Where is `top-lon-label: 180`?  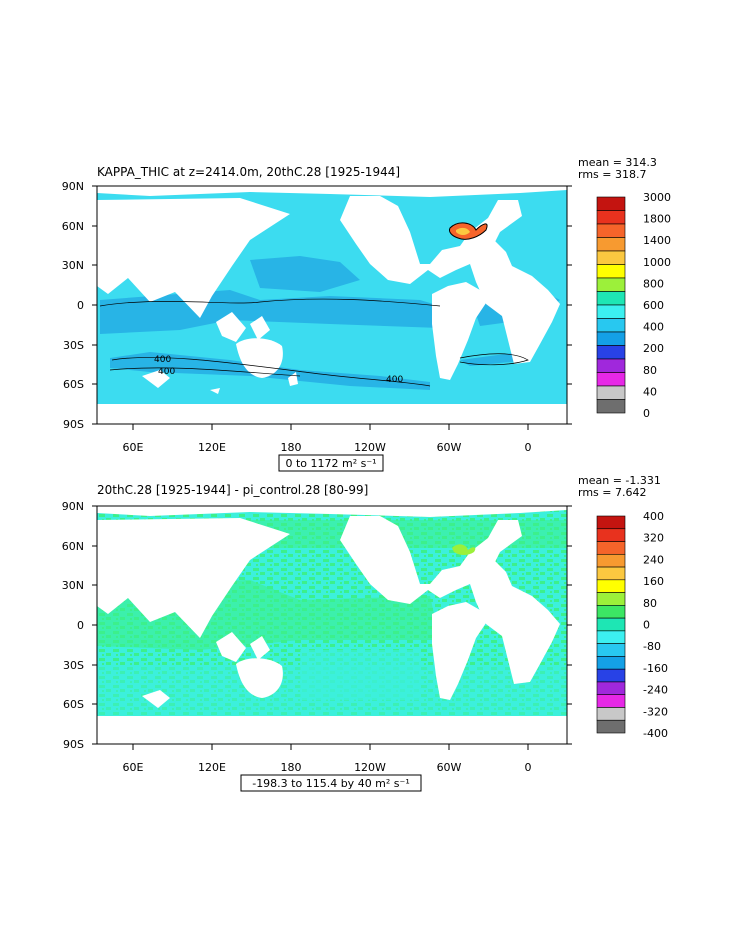 top-lon-label: 180 is located at coordinates (291, 447).